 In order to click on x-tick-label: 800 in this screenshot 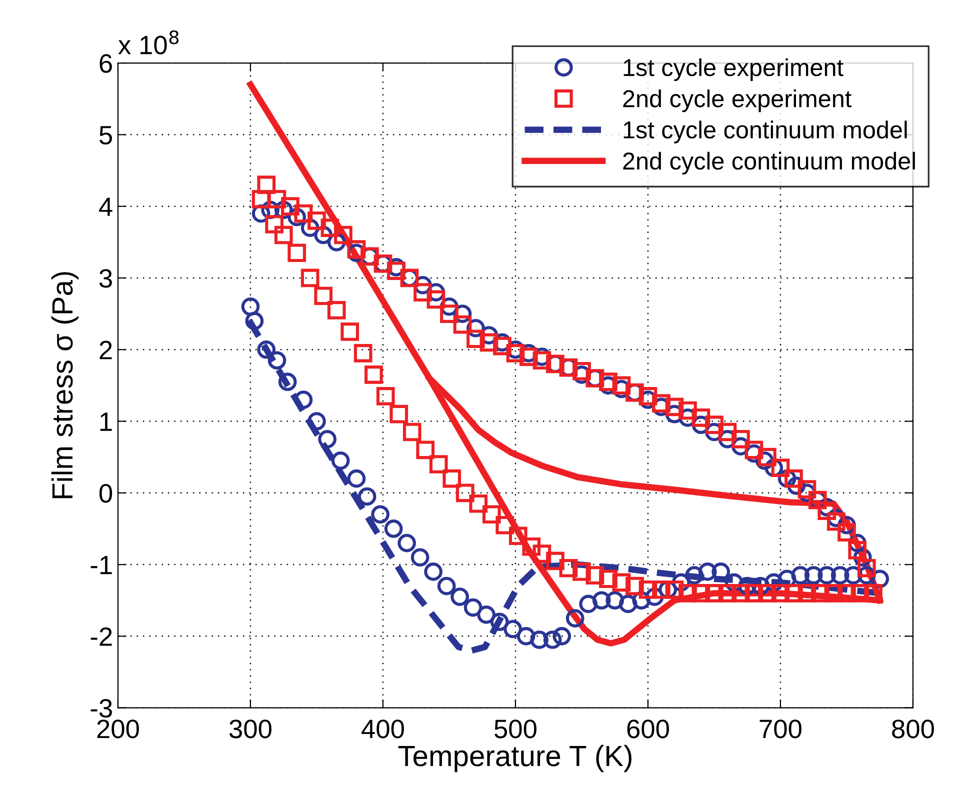, I will do `click(913, 729)`.